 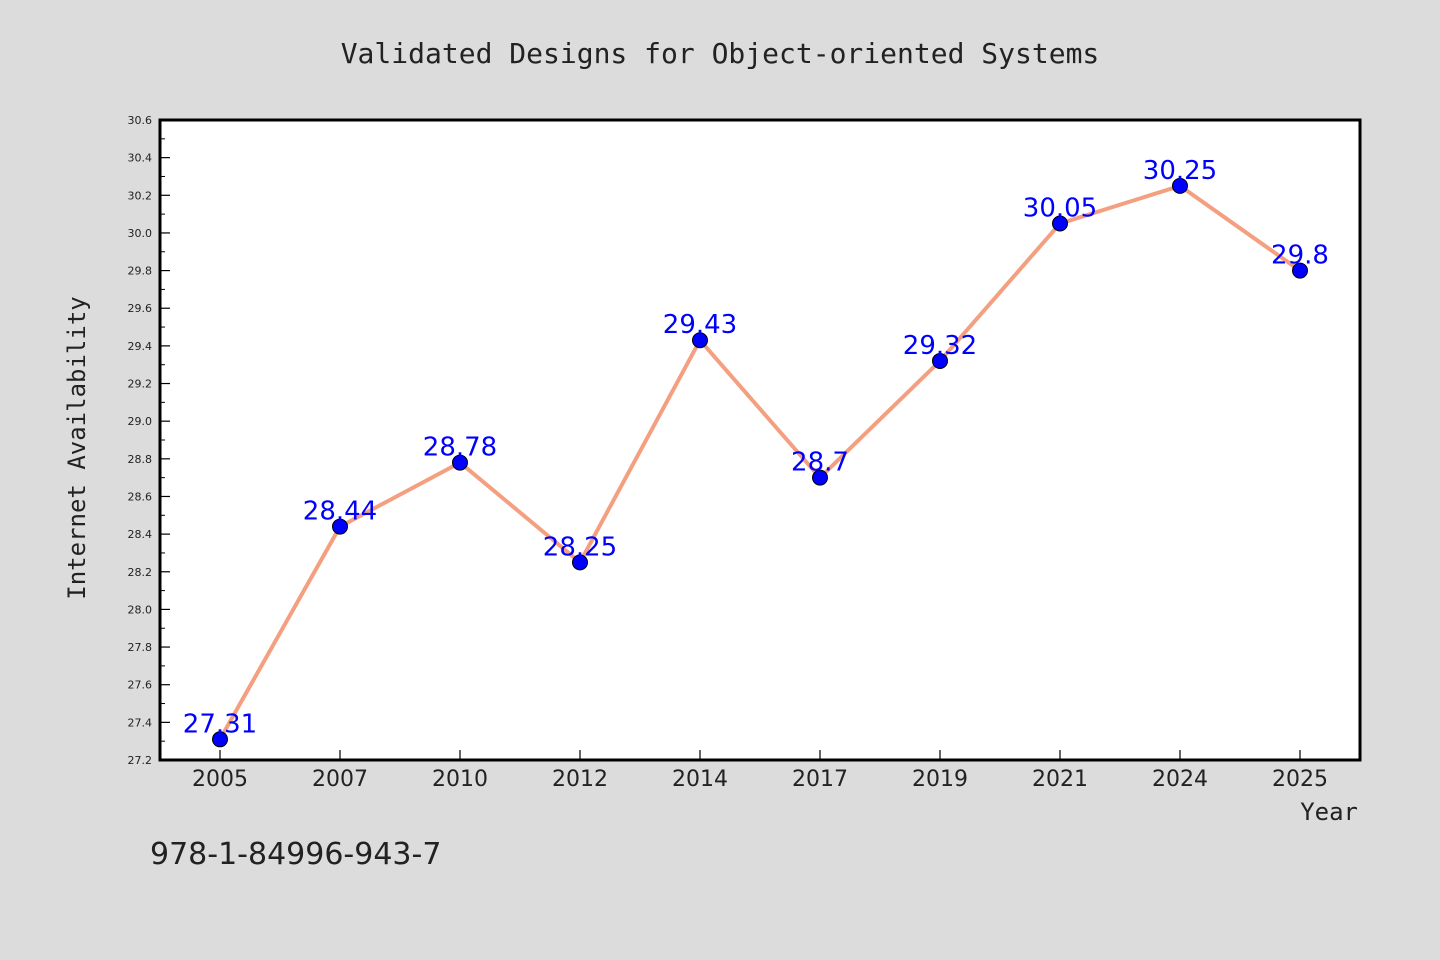 I want to click on x-tick-label: 2012, so click(x=580, y=779).